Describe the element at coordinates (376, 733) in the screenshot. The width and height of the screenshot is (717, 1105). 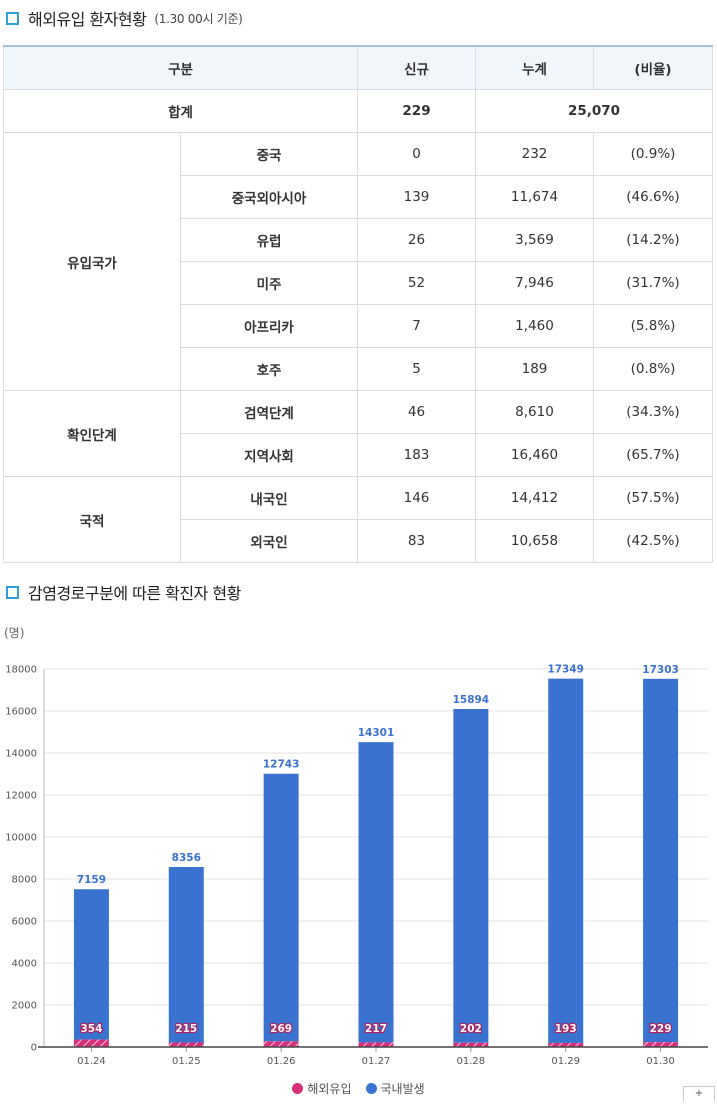
I see `data-label-domestic: 14301` at that location.